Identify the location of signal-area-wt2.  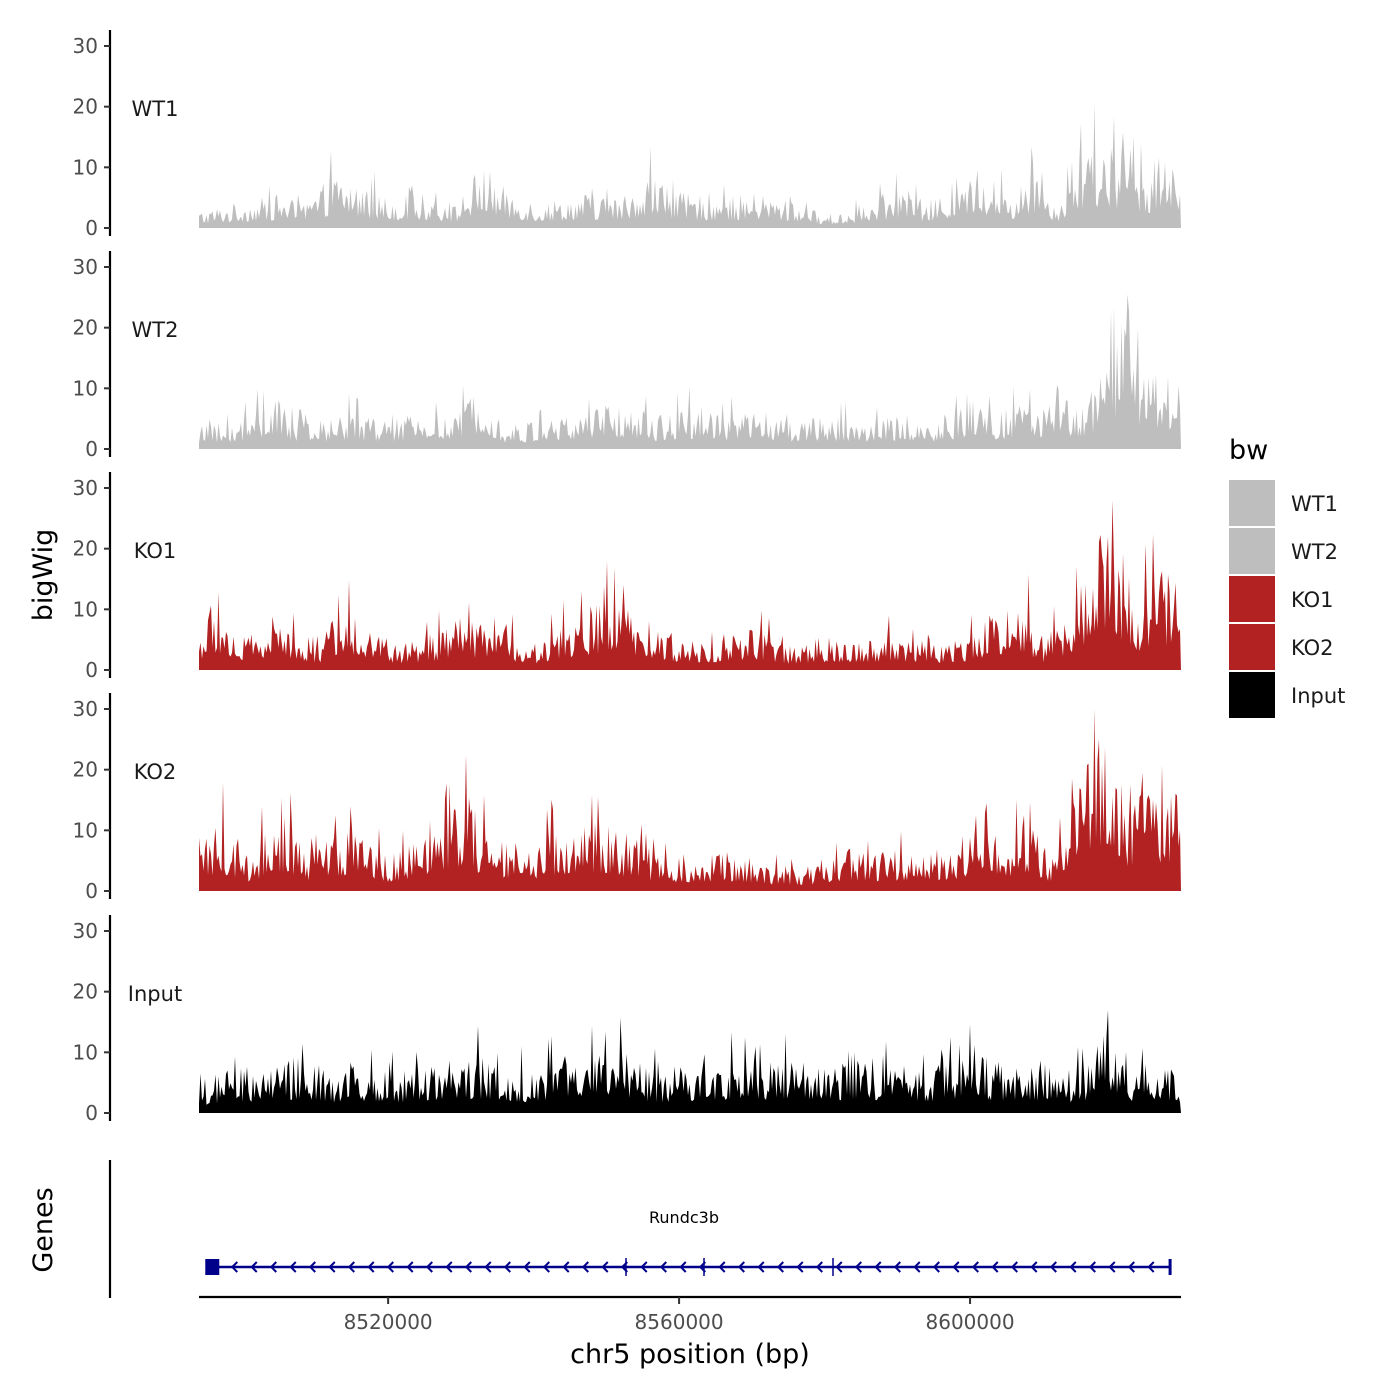
(690, 371).